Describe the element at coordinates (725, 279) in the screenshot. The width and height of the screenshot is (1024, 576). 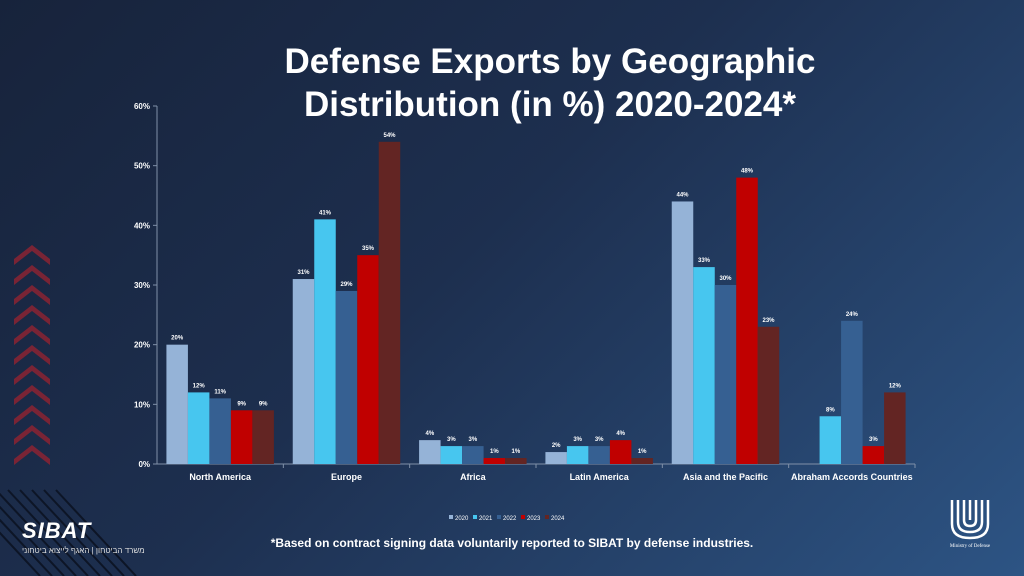
I see `data-label: 30%` at that location.